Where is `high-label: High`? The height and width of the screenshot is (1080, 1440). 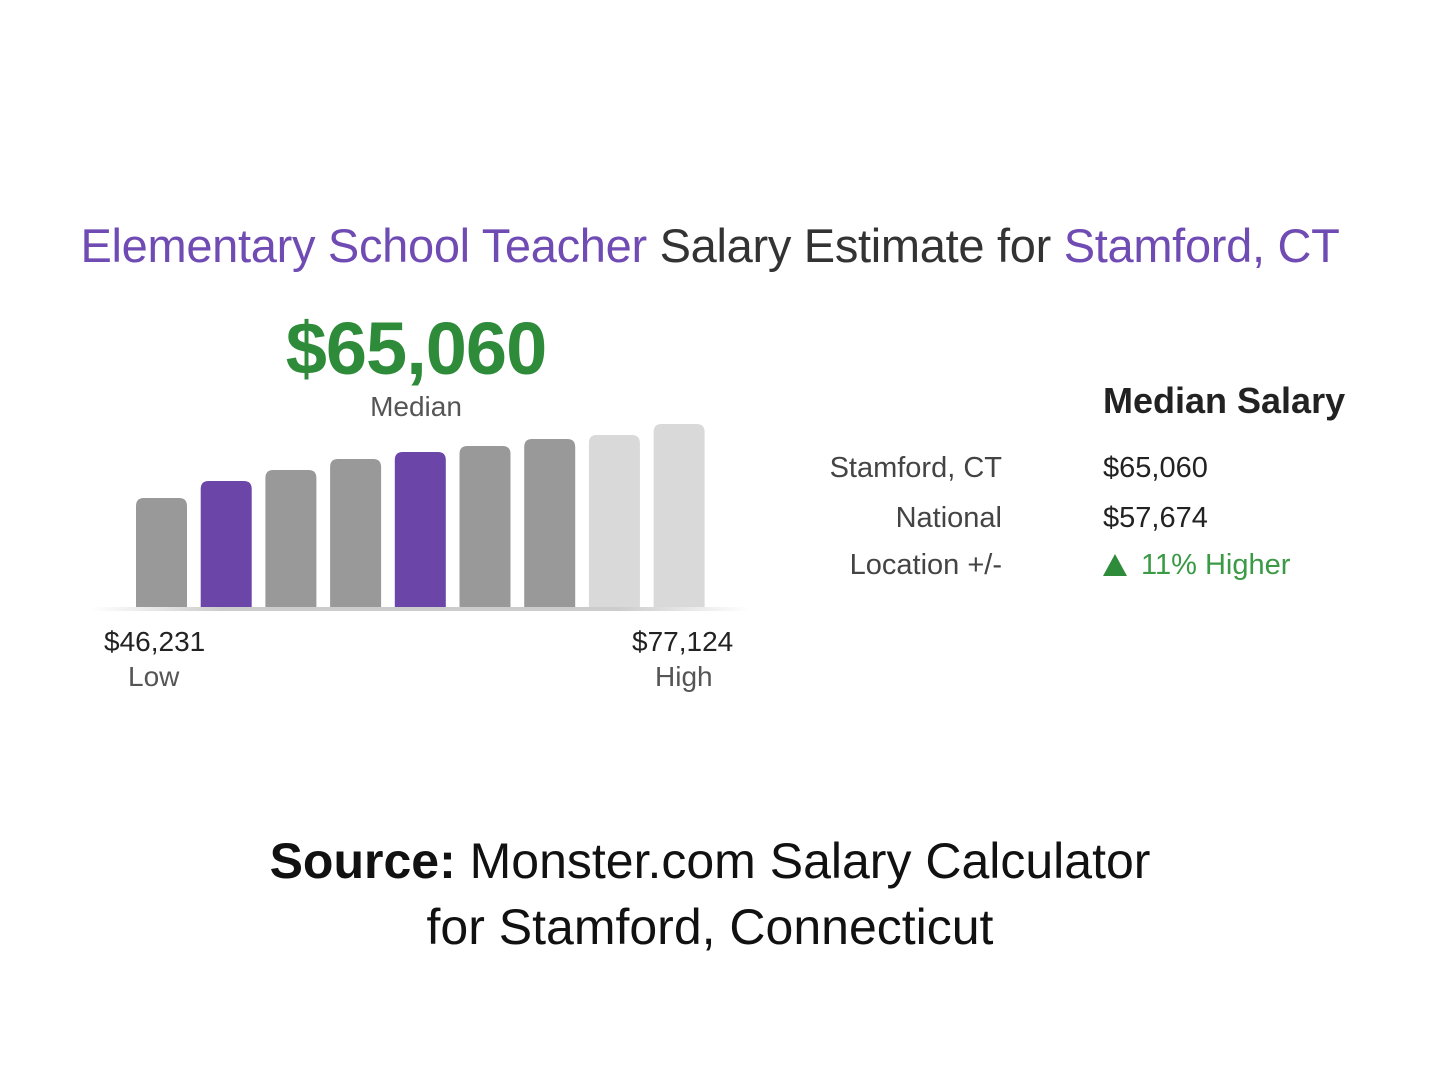
high-label: High is located at coordinates (684, 676).